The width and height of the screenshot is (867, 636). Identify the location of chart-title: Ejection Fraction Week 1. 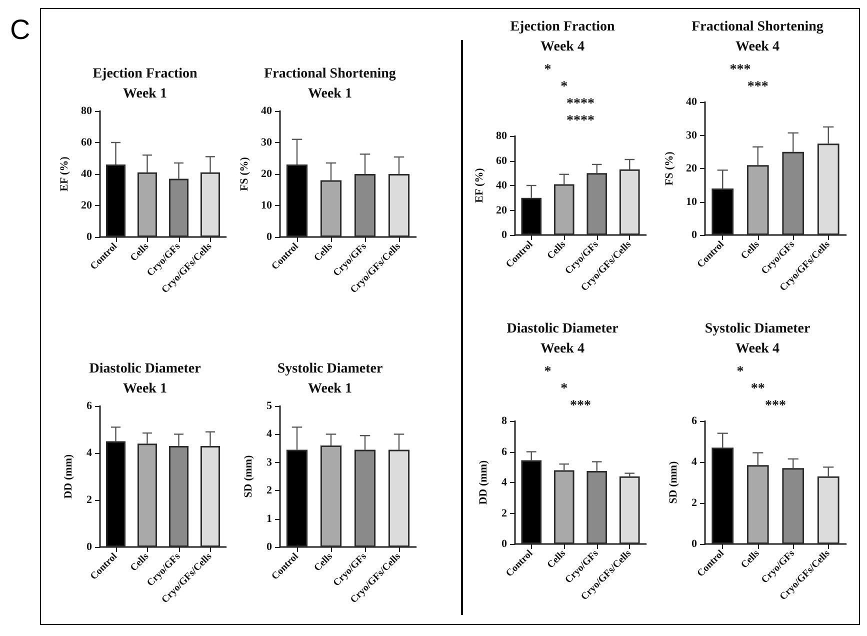
(145, 84).